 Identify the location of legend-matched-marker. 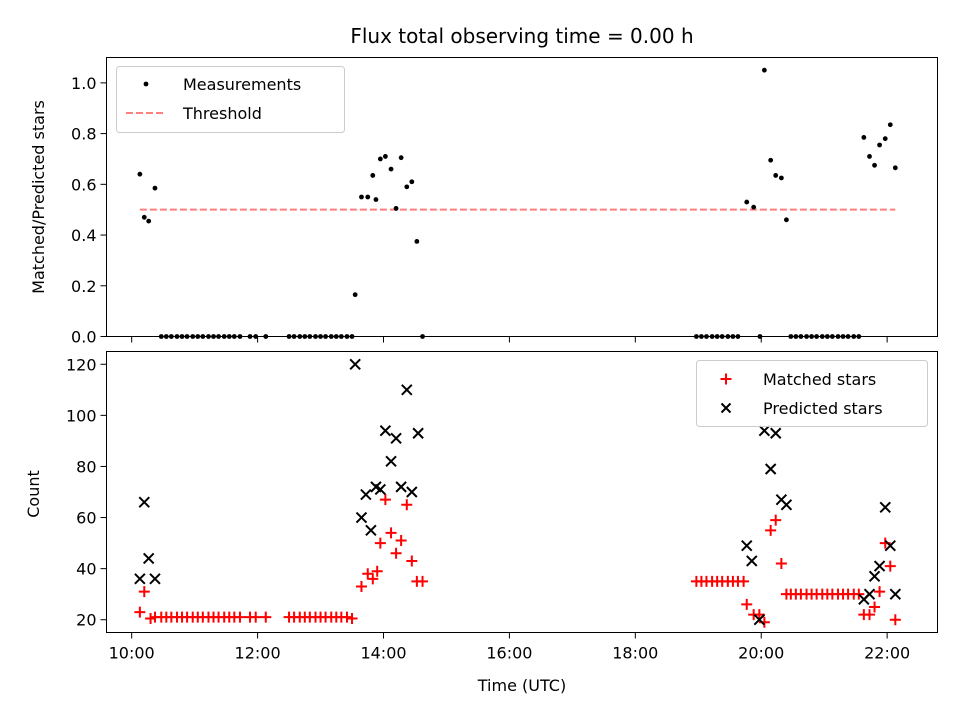
(726, 379).